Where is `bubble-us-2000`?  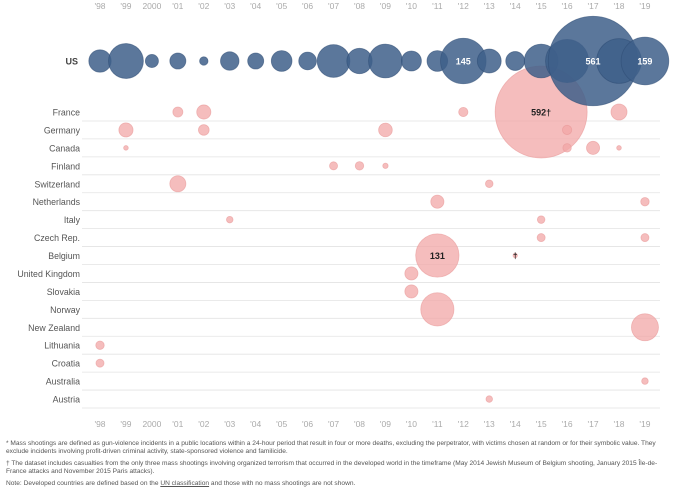
bubble-us-2000 is located at coordinates (151, 61).